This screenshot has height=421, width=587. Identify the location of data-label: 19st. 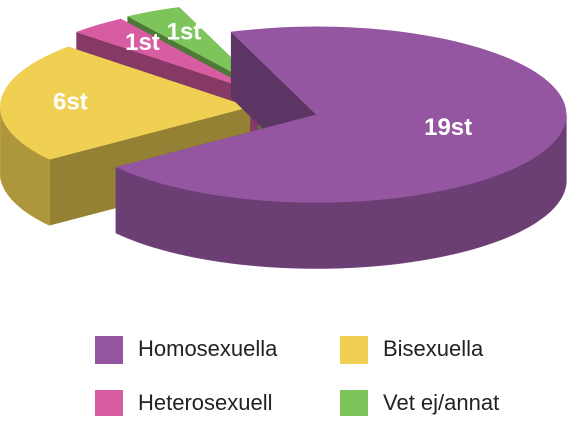
(448, 127).